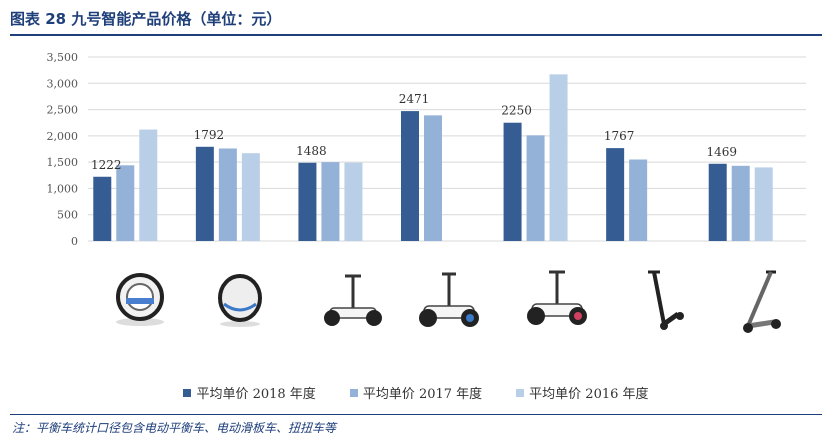  I want to click on data-label: 1767, so click(619, 136).